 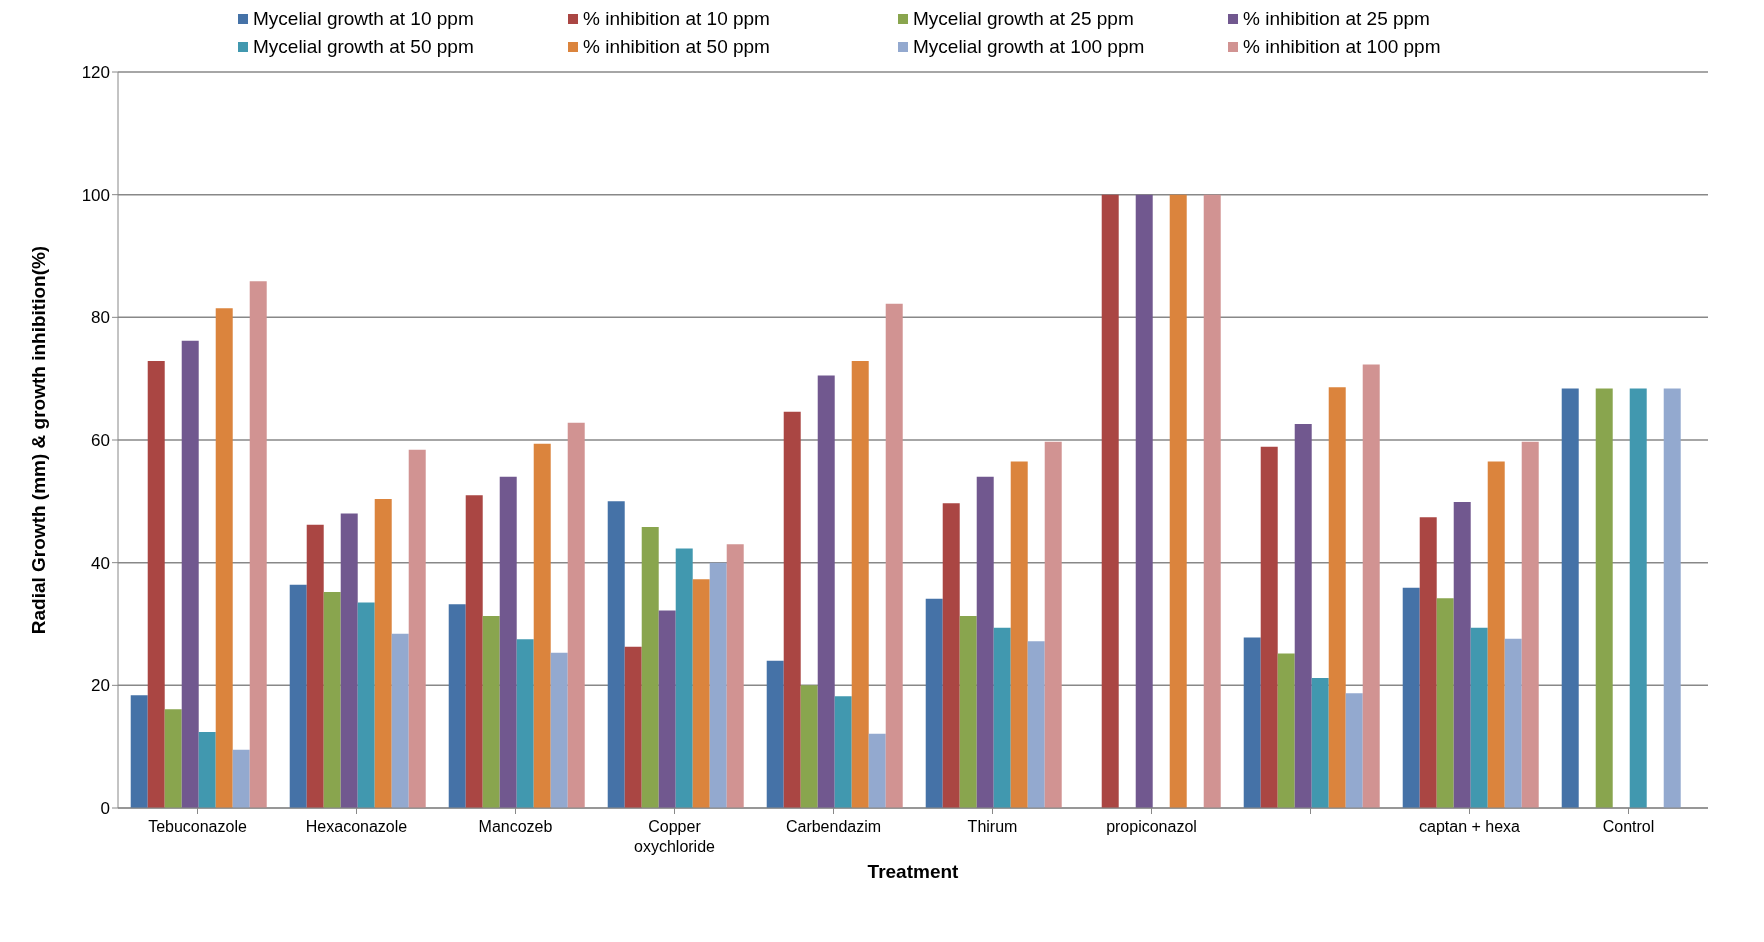 I want to click on x-tick-label: Thirum, so click(x=992, y=826).